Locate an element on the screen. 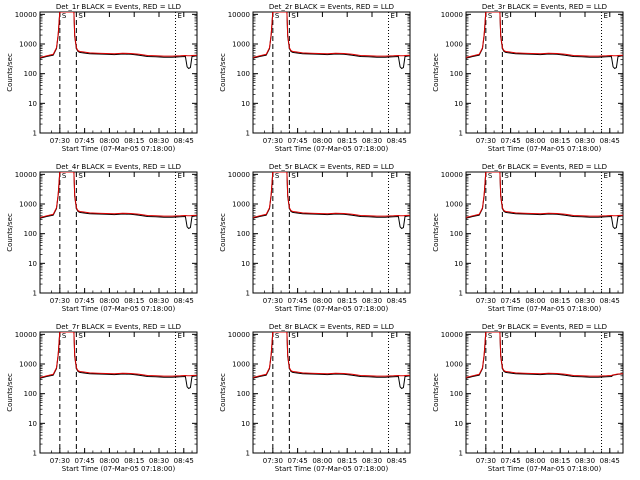 This screenshot has height=480, width=640. chart-title: Det_4r BLACK = Events, RED = LLD is located at coordinates (118, 167).